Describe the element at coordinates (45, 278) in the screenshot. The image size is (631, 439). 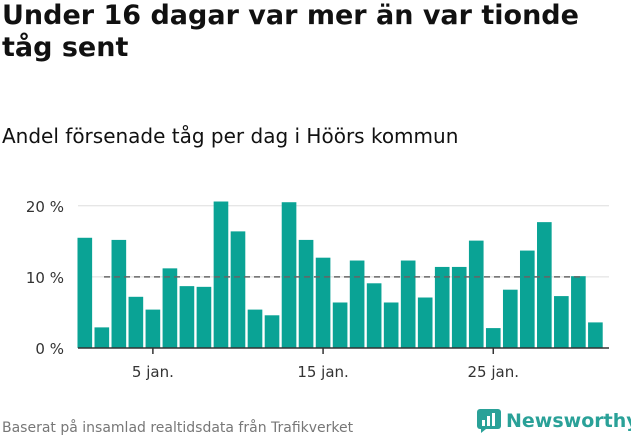
I see `y-tick-label: 10 %` at that location.